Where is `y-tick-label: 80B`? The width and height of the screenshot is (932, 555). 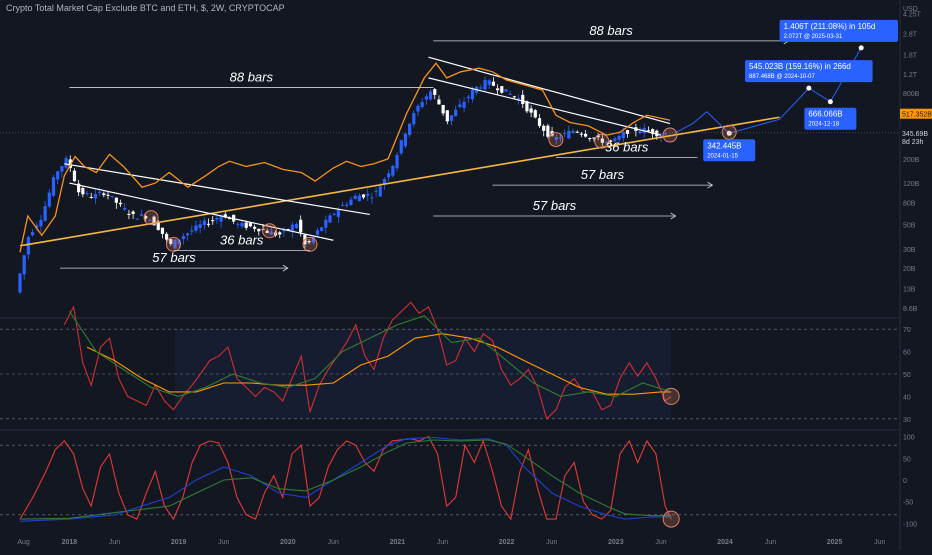 y-tick-label: 80B is located at coordinates (909, 203).